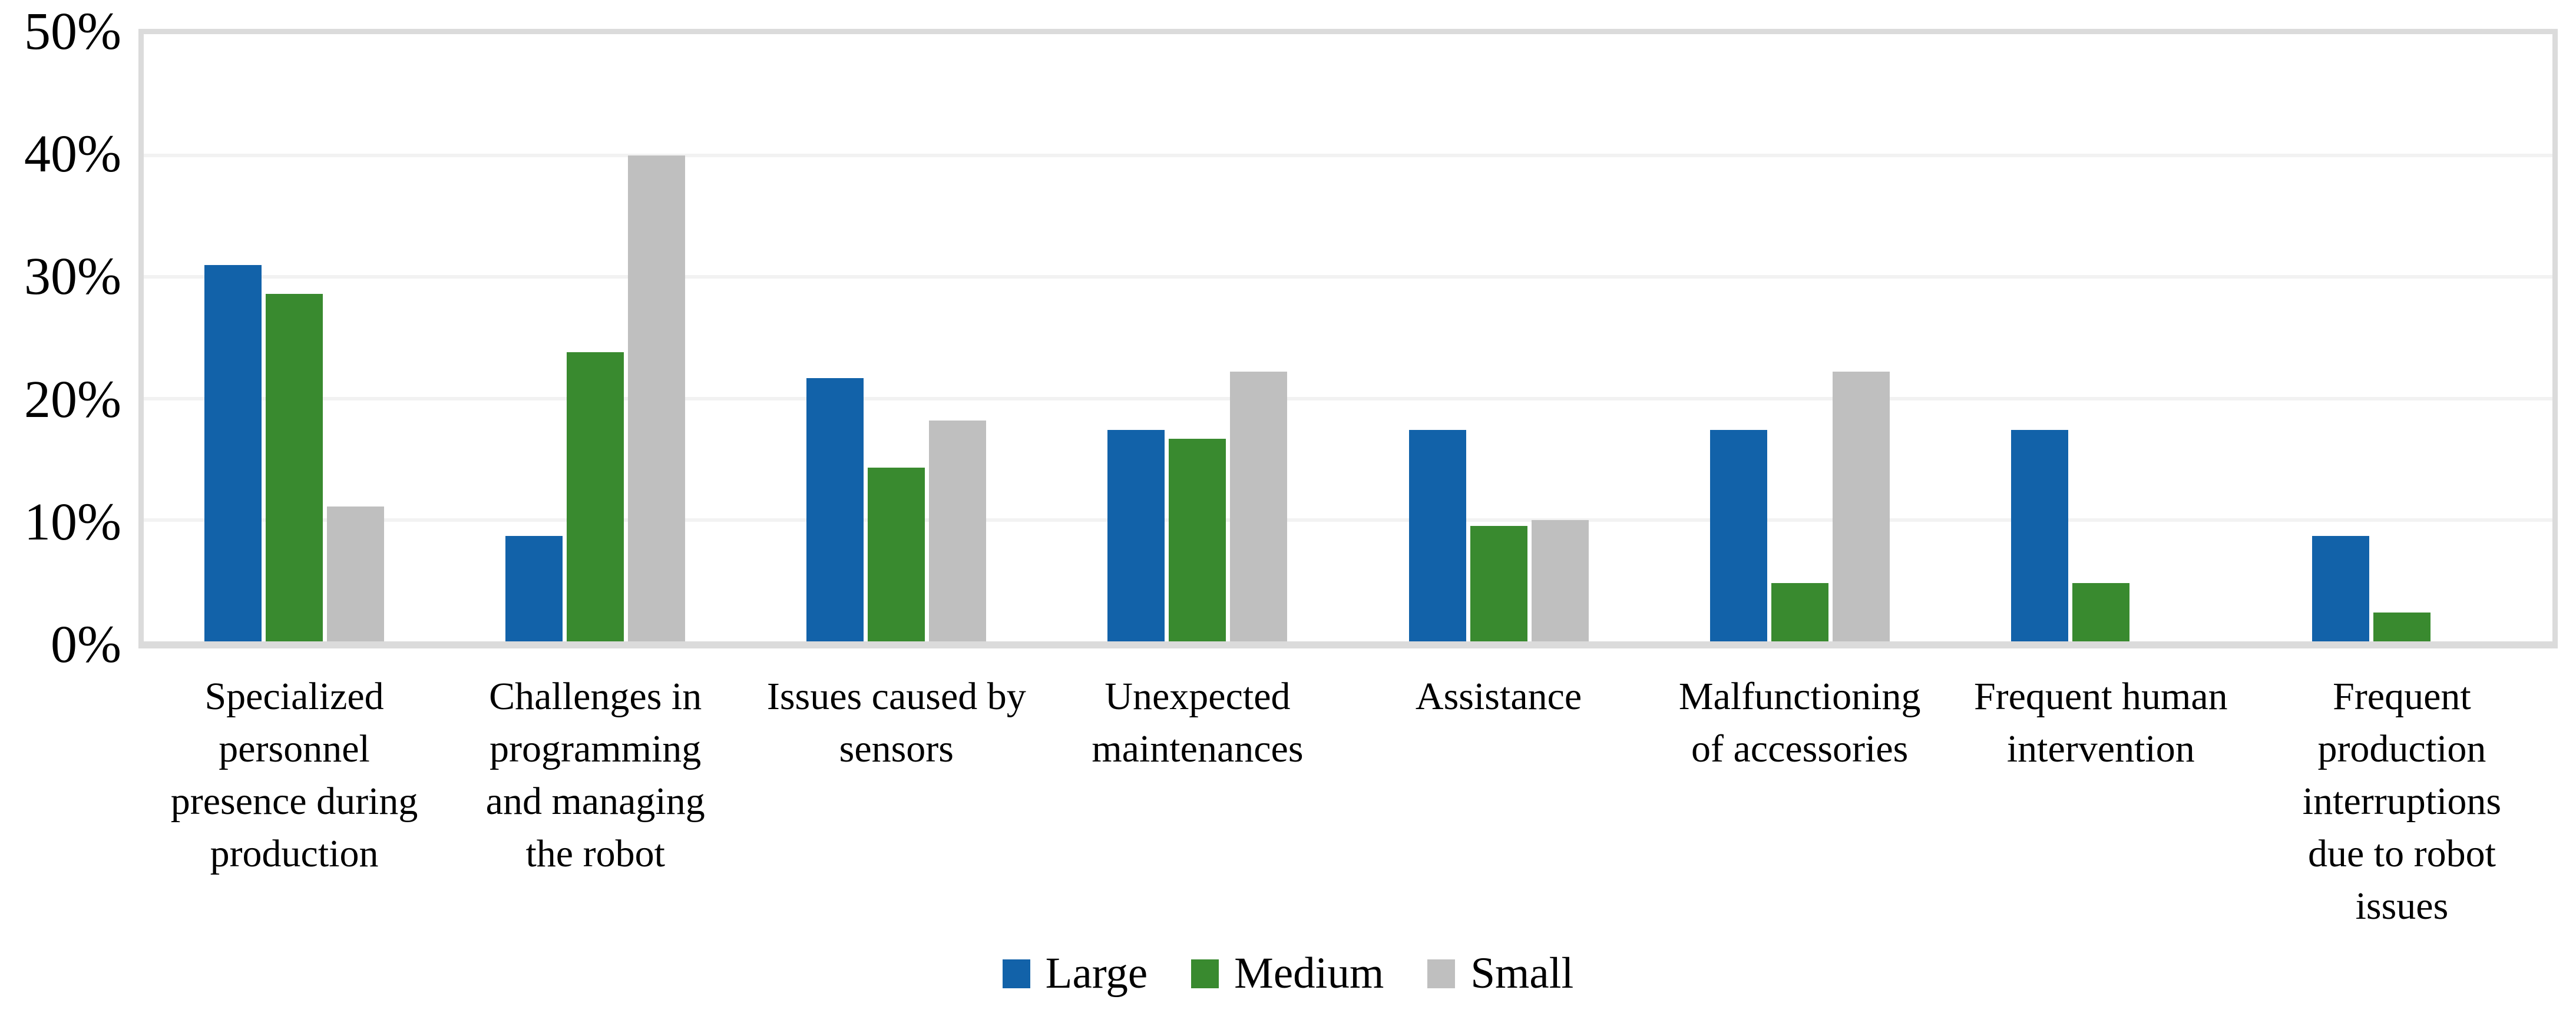  I want to click on x-axis-label-line: Frequent, so click(2402, 696).